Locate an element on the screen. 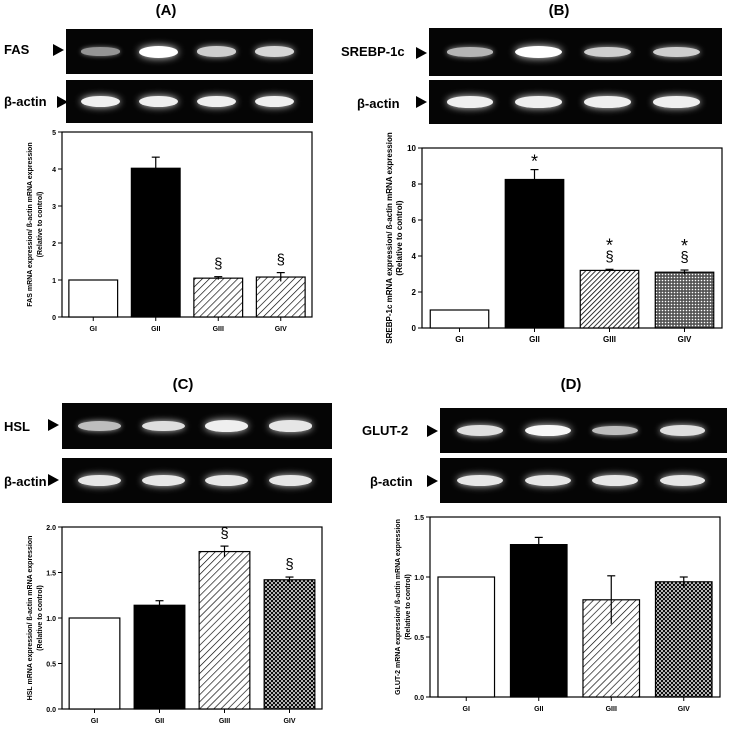 The height and width of the screenshot is (729, 738). gene-label-d: GLUT-2 is located at coordinates (385, 430).